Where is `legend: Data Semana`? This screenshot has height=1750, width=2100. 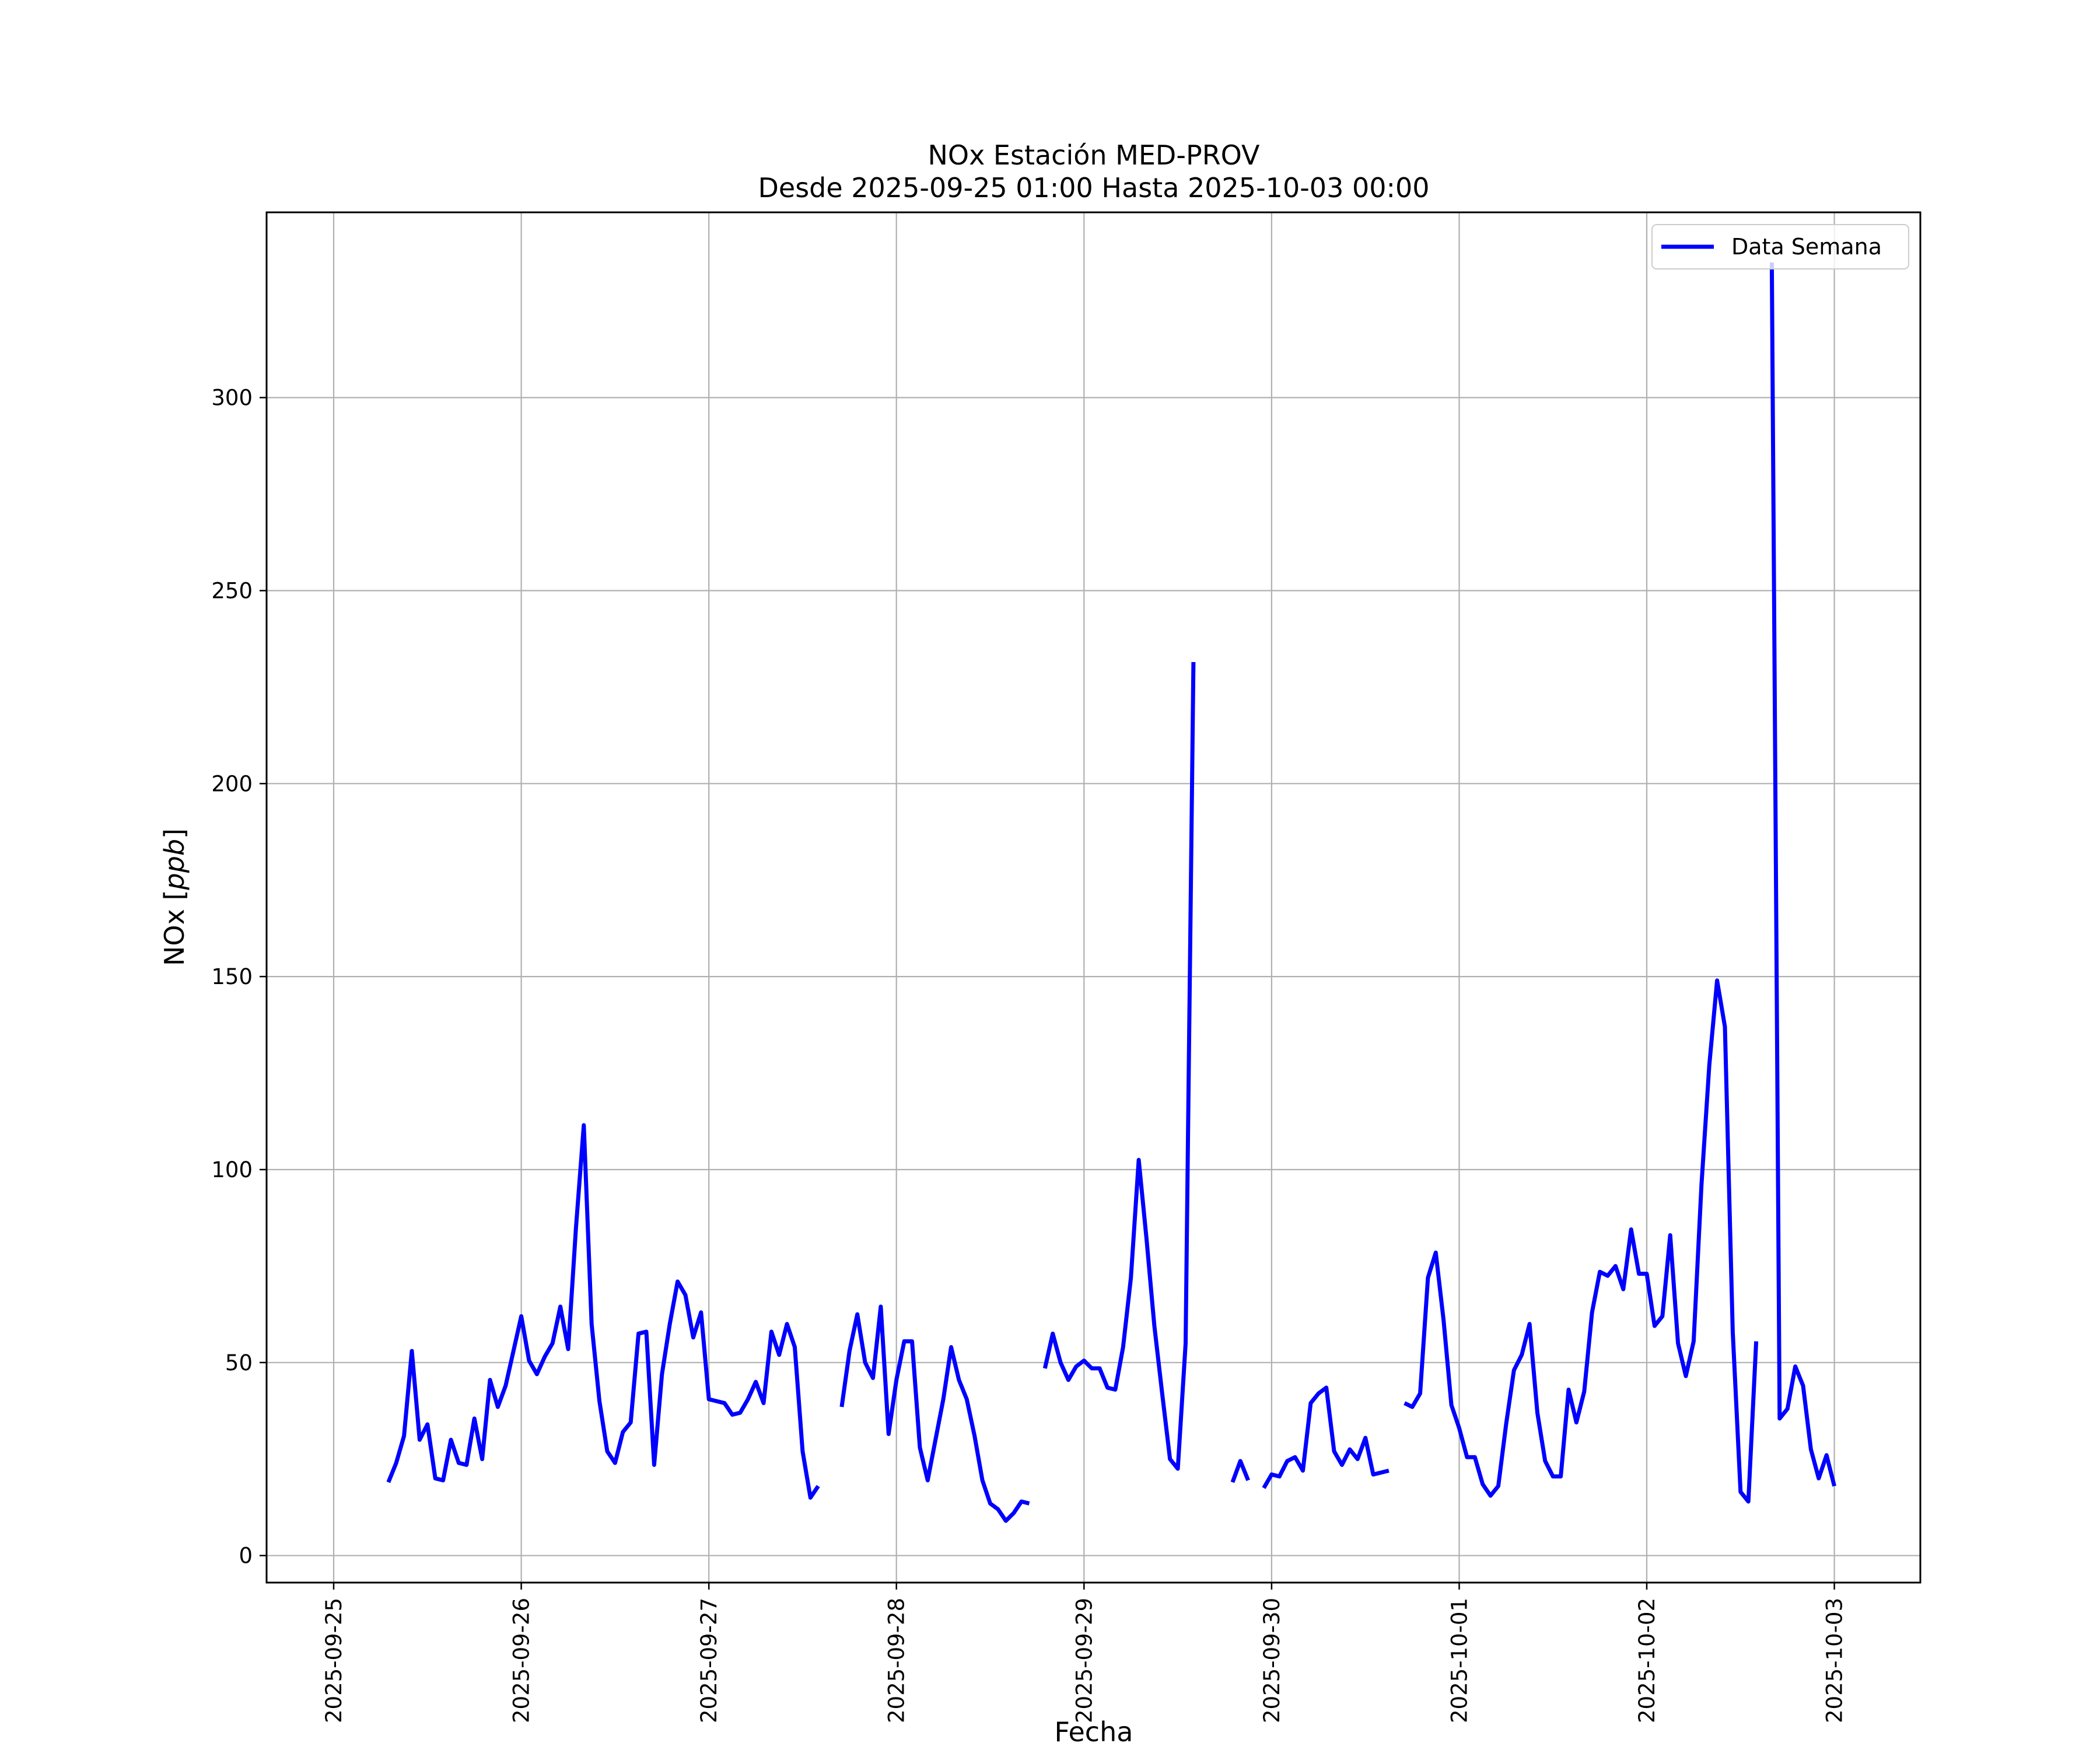
legend: Data Semana is located at coordinates (1780, 247).